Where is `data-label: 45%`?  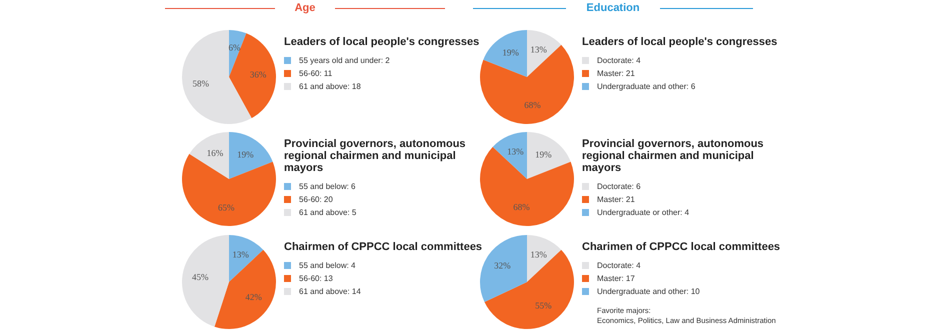 data-label: 45% is located at coordinates (200, 277).